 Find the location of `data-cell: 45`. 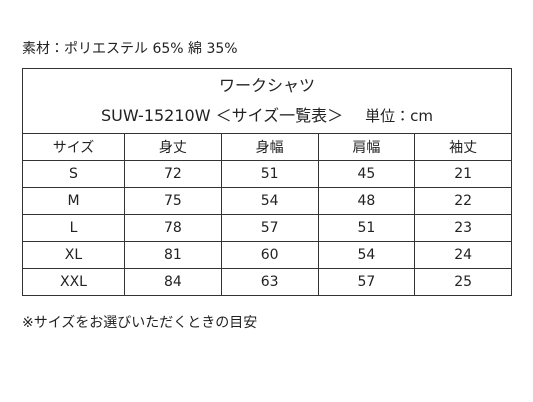

data-cell: 45 is located at coordinates (366, 174).